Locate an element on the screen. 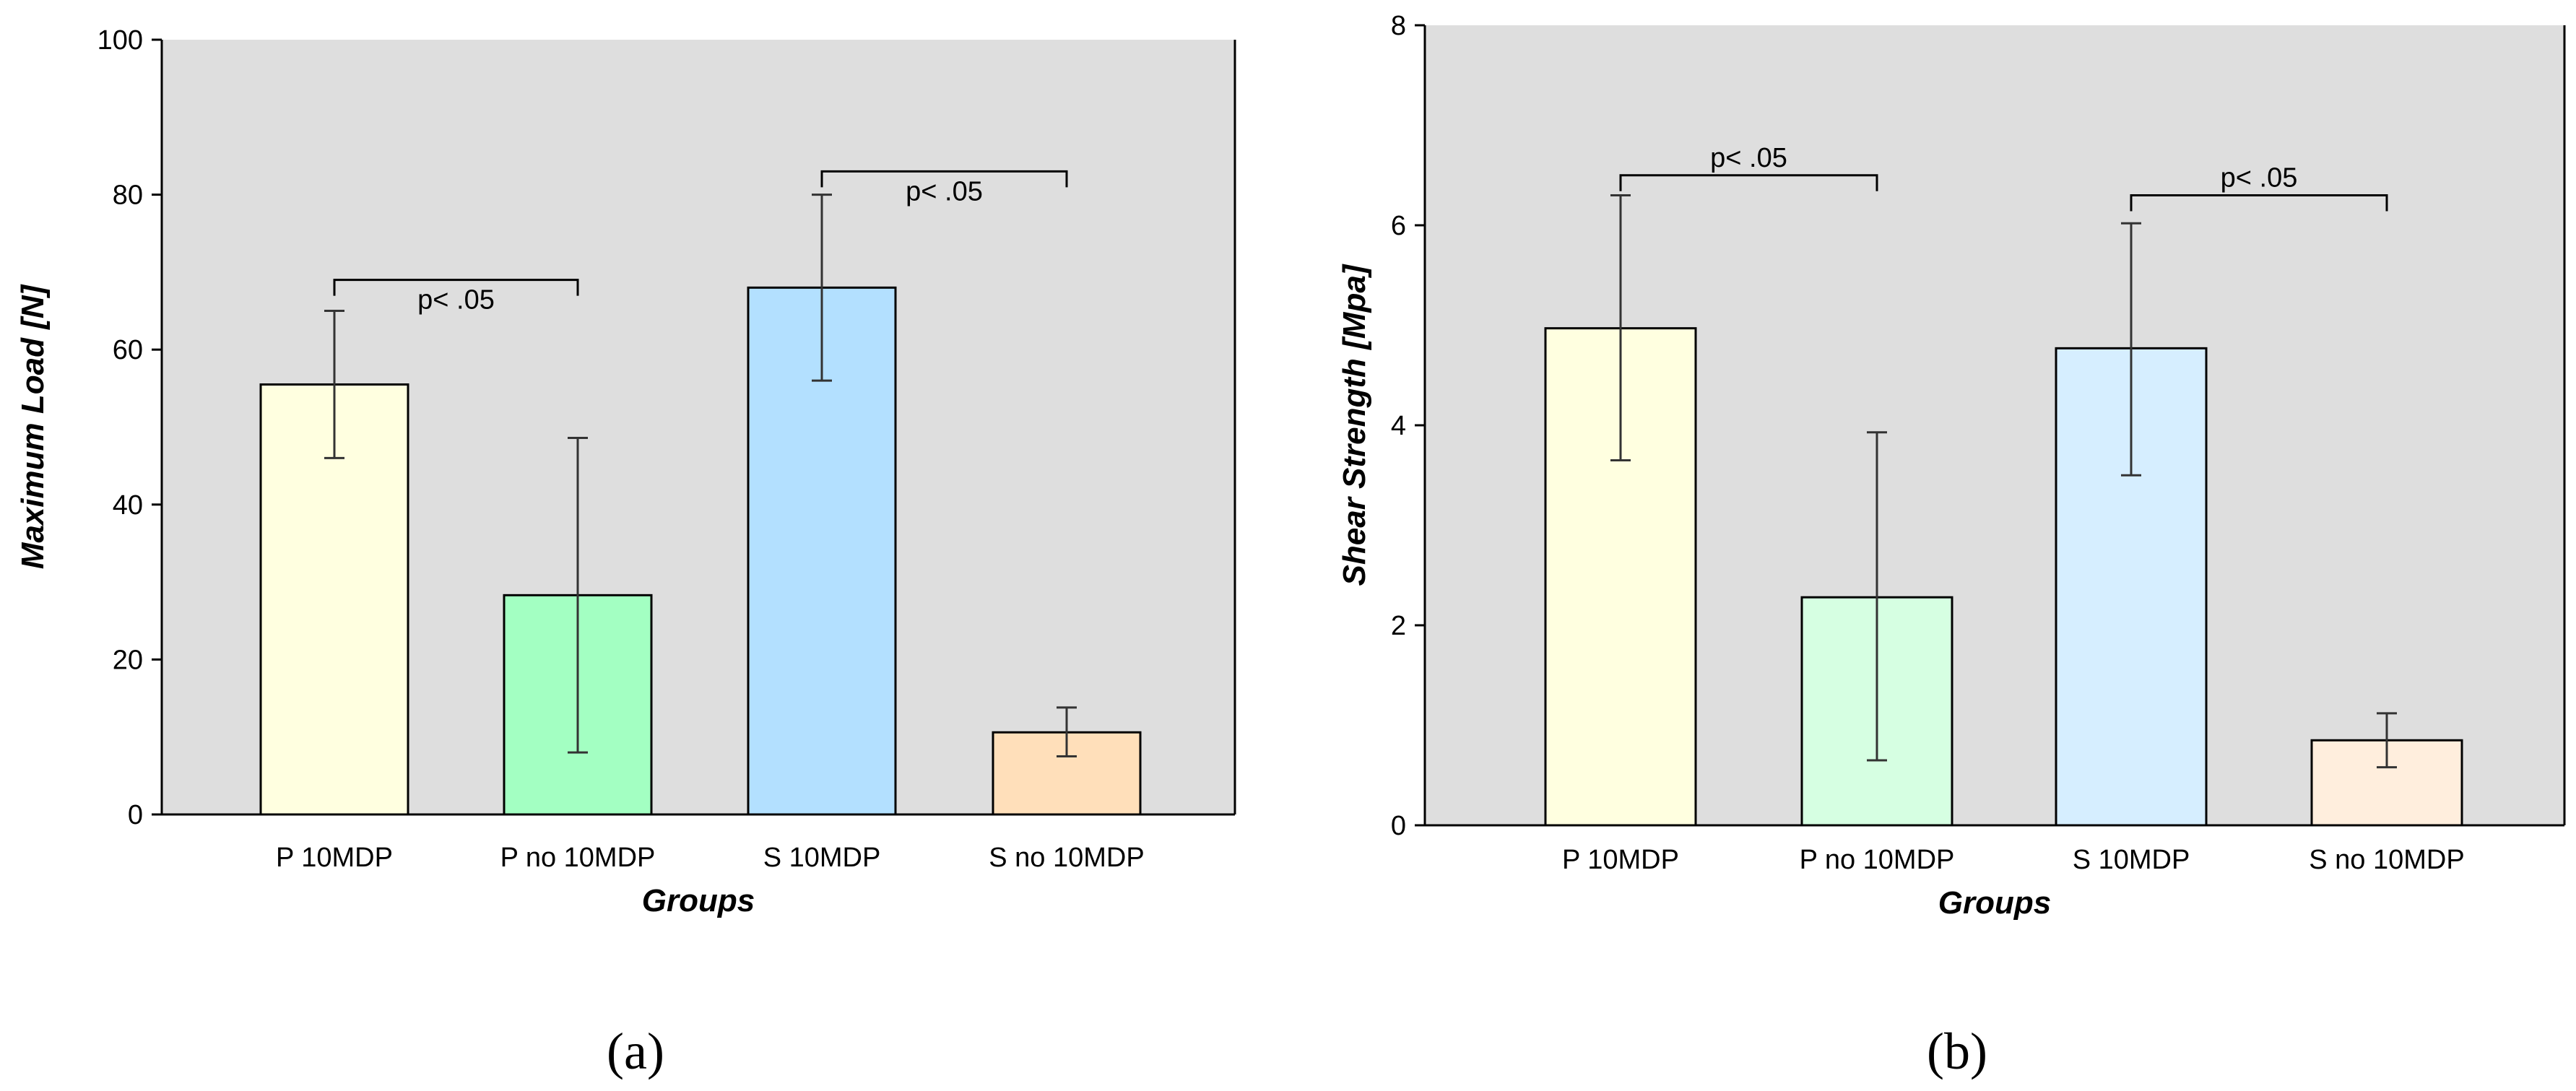 The height and width of the screenshot is (1091, 2576). y-tick-label: 100 is located at coordinates (120, 40).